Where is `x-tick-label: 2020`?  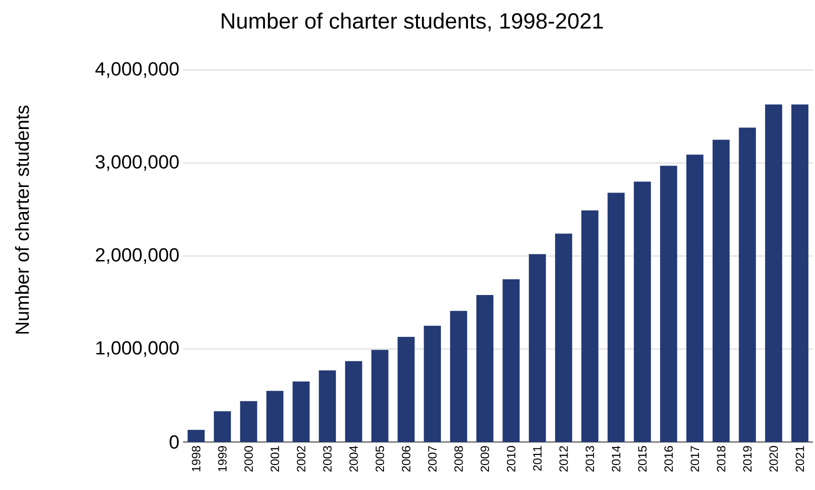 x-tick-label: 2020 is located at coordinates (773, 459).